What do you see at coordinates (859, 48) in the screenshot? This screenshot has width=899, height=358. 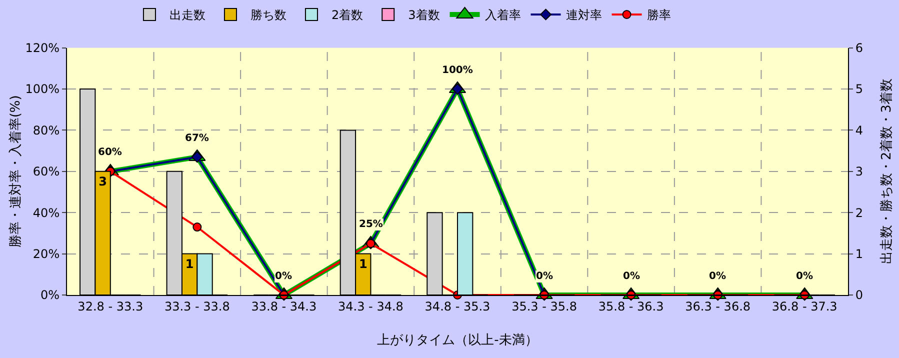 I see `y2-tick-label: 6` at bounding box center [859, 48].